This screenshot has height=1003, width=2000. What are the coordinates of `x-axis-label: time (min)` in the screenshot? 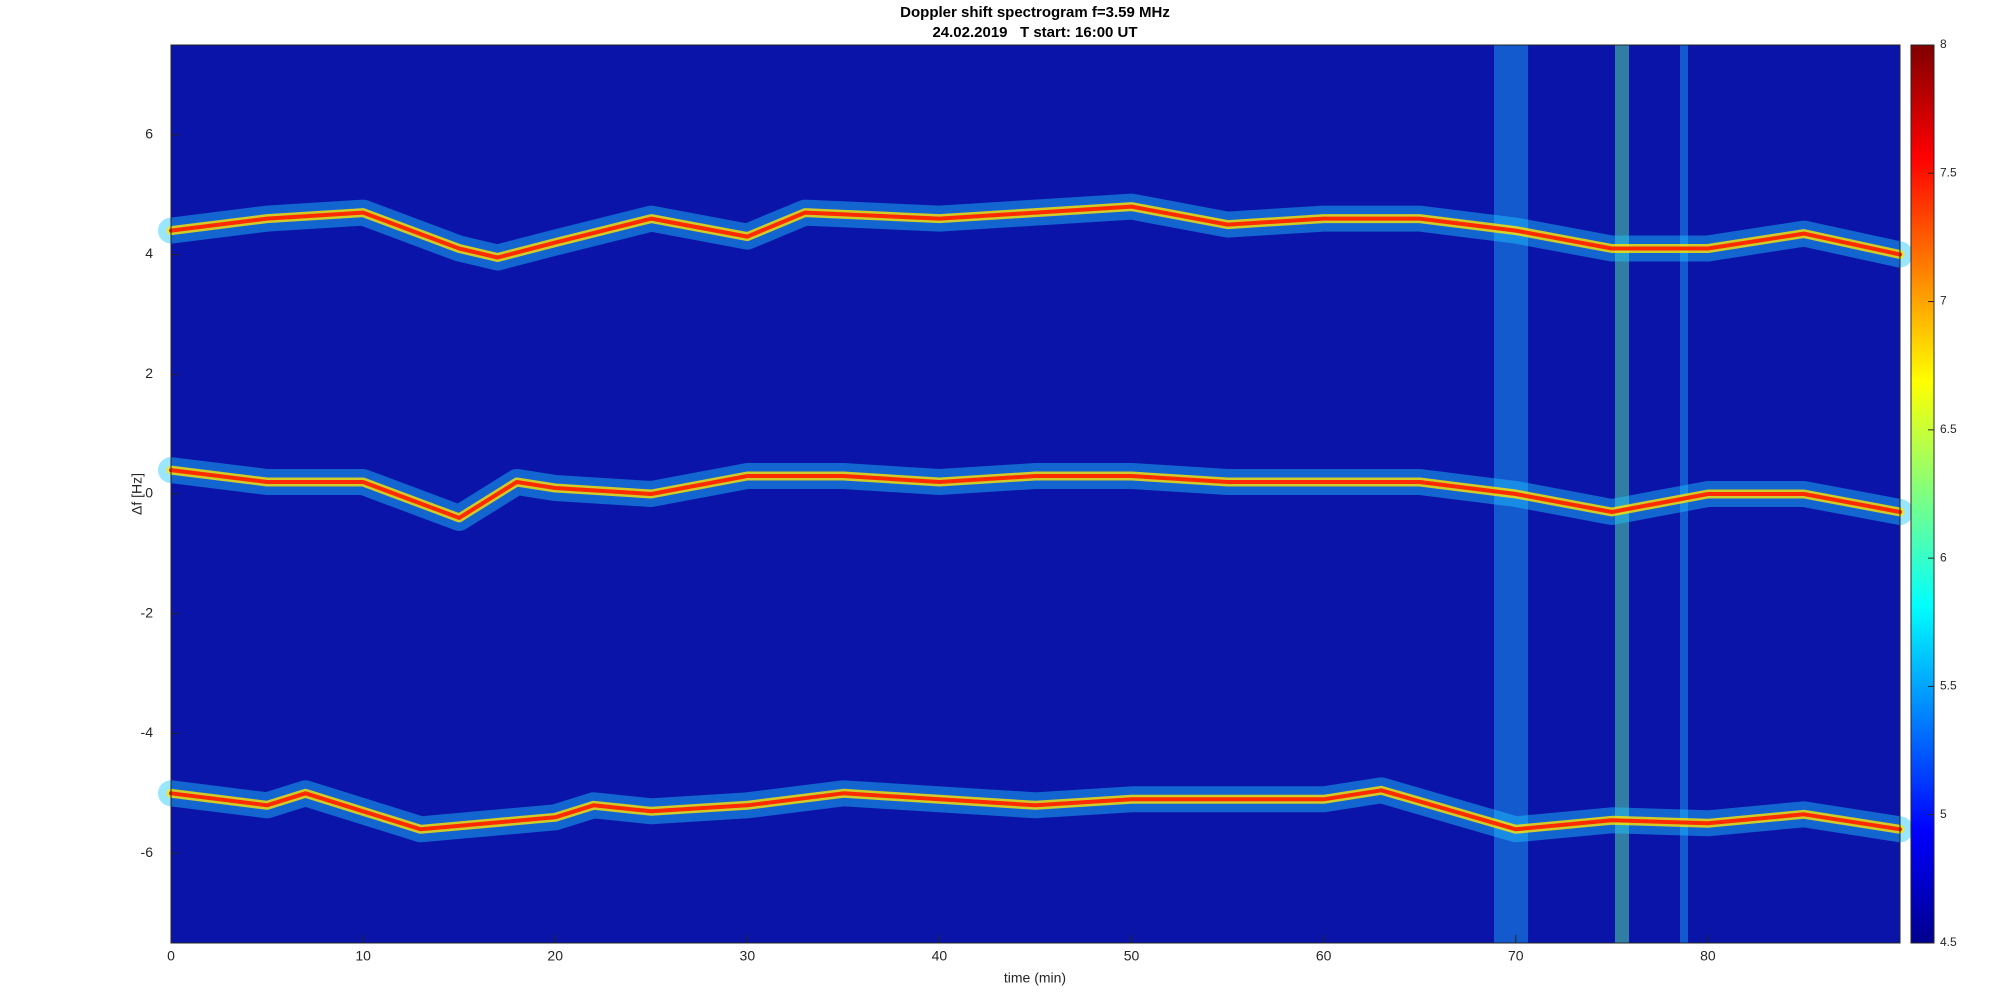 It's located at (1035, 978).